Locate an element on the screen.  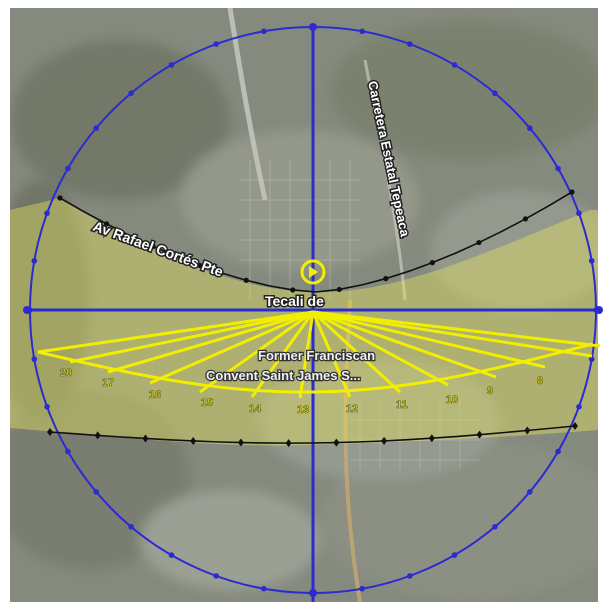
hour-label: 13 is located at coordinates (303, 410).